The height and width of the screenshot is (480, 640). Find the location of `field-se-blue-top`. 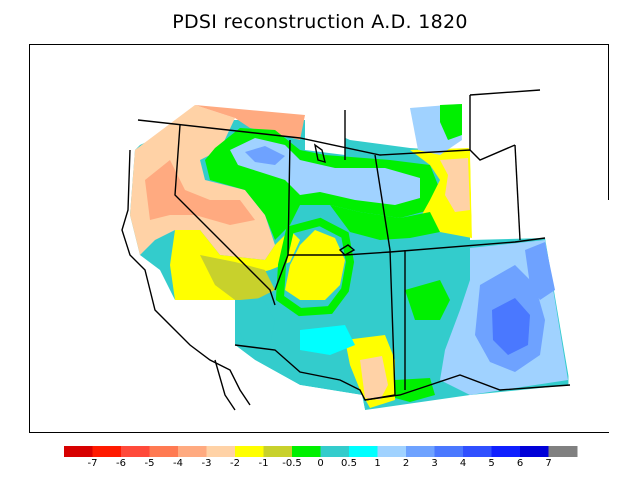

field-se-blue-top is located at coordinates (540, 271).